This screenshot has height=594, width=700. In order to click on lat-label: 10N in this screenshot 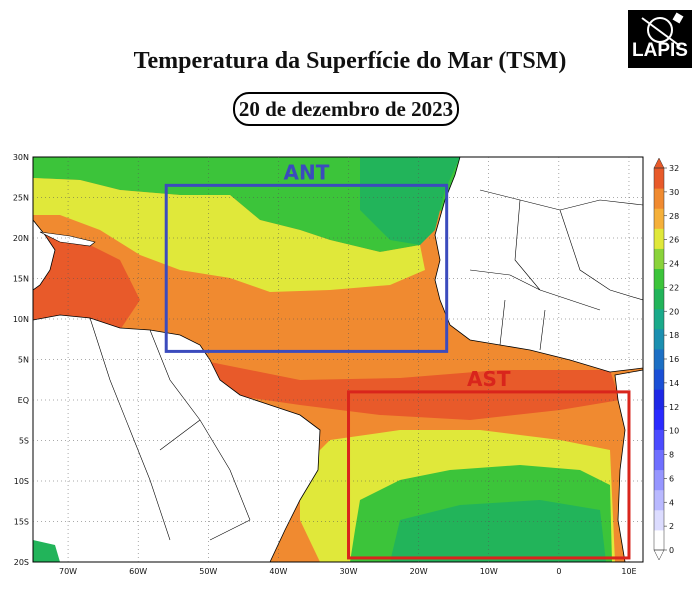, I will do `click(21, 319)`.